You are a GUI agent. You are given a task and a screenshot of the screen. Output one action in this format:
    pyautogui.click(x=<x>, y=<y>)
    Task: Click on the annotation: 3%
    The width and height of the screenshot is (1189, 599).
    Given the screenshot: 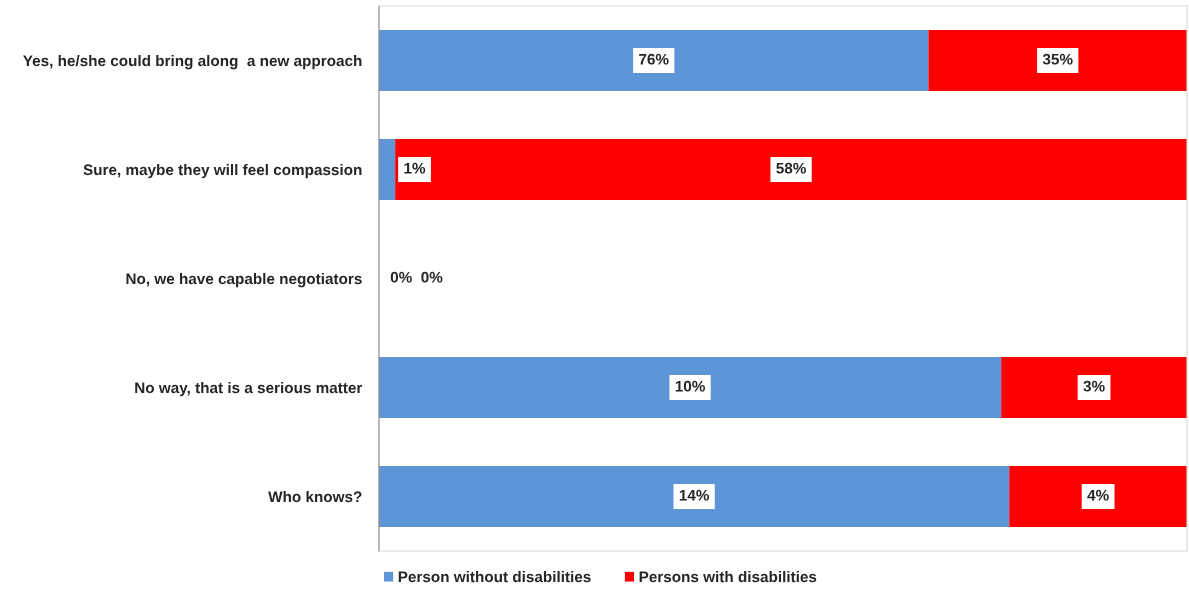 What is the action you would take?
    pyautogui.click(x=1094, y=386)
    